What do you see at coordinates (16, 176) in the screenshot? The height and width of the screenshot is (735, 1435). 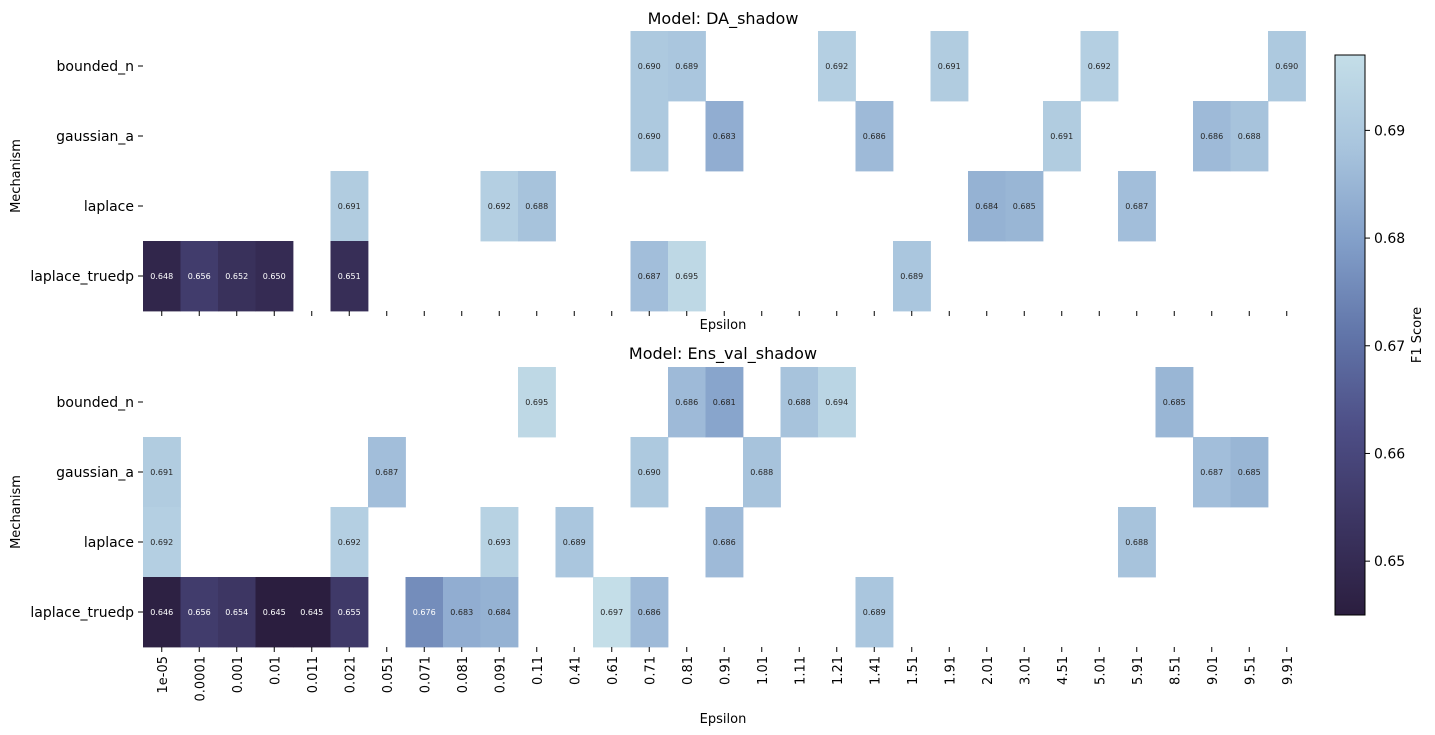 I see `y-axis-label: Mechanism` at bounding box center [16, 176].